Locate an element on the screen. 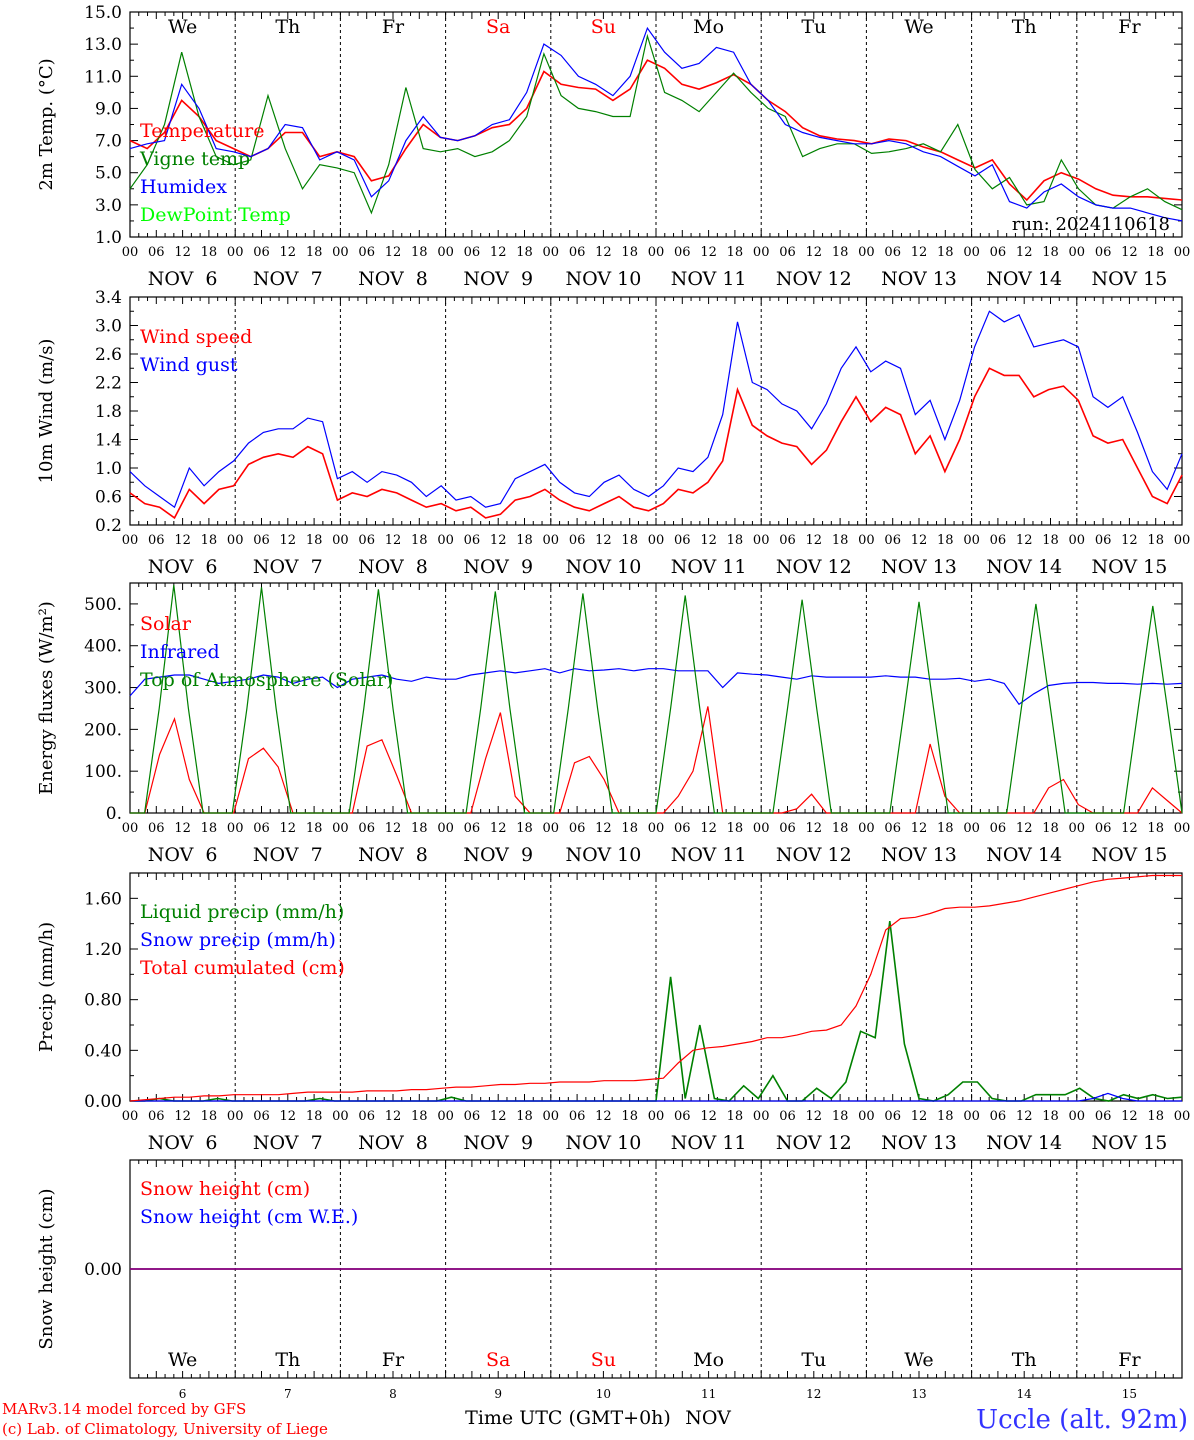 The width and height of the screenshot is (1194, 1440). weekday-label-top: Mo is located at coordinates (708, 27).